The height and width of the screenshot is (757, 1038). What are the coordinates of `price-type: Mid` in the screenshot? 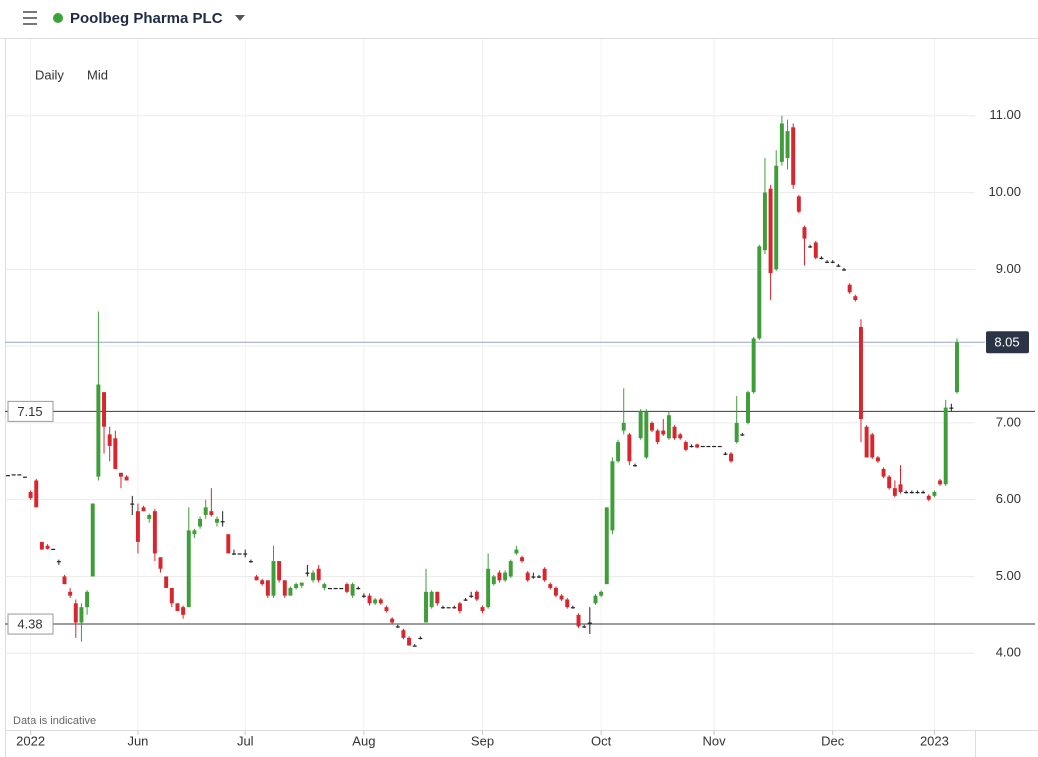 It's located at (97, 74).